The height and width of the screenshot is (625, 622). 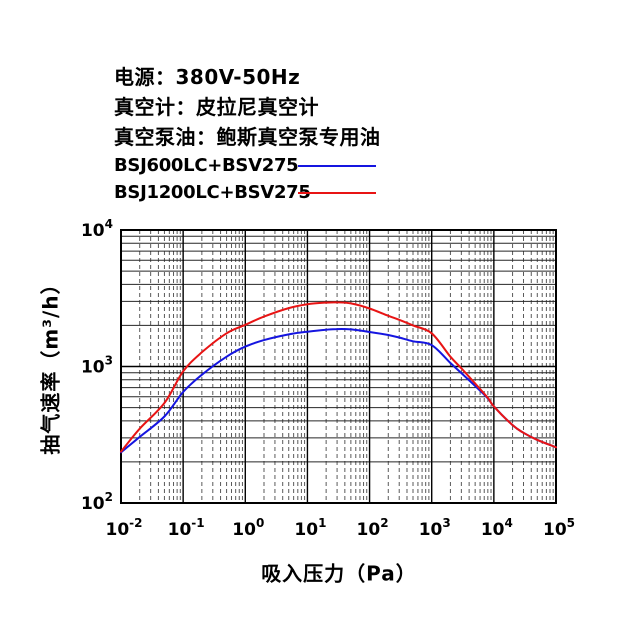 What do you see at coordinates (212, 192) in the screenshot?
I see `legend-label-bsj1200: BSJ1200LC+BSV275` at bounding box center [212, 192].